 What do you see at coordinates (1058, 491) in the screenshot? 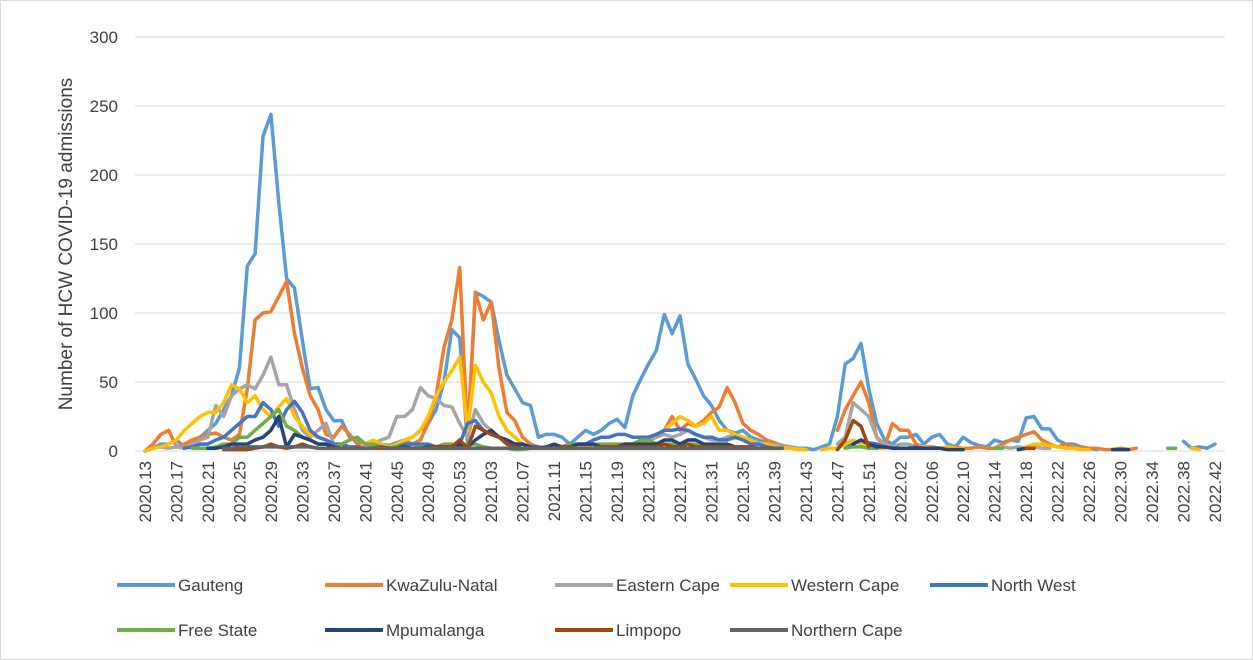
I see `x-tick-label: 2022.22` at bounding box center [1058, 491].